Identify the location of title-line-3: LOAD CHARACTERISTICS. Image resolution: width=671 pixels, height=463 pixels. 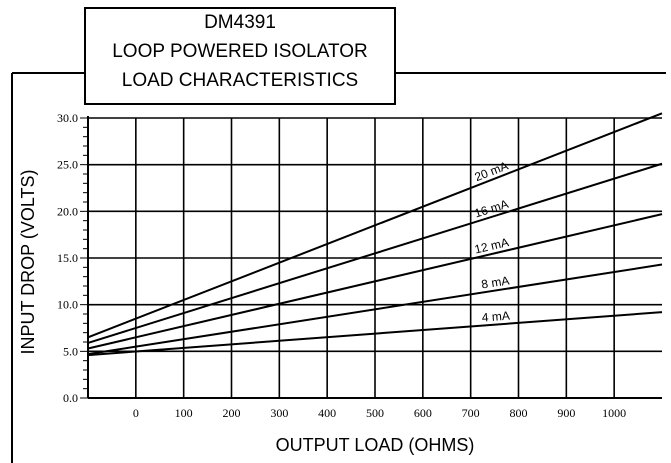
(240, 80).